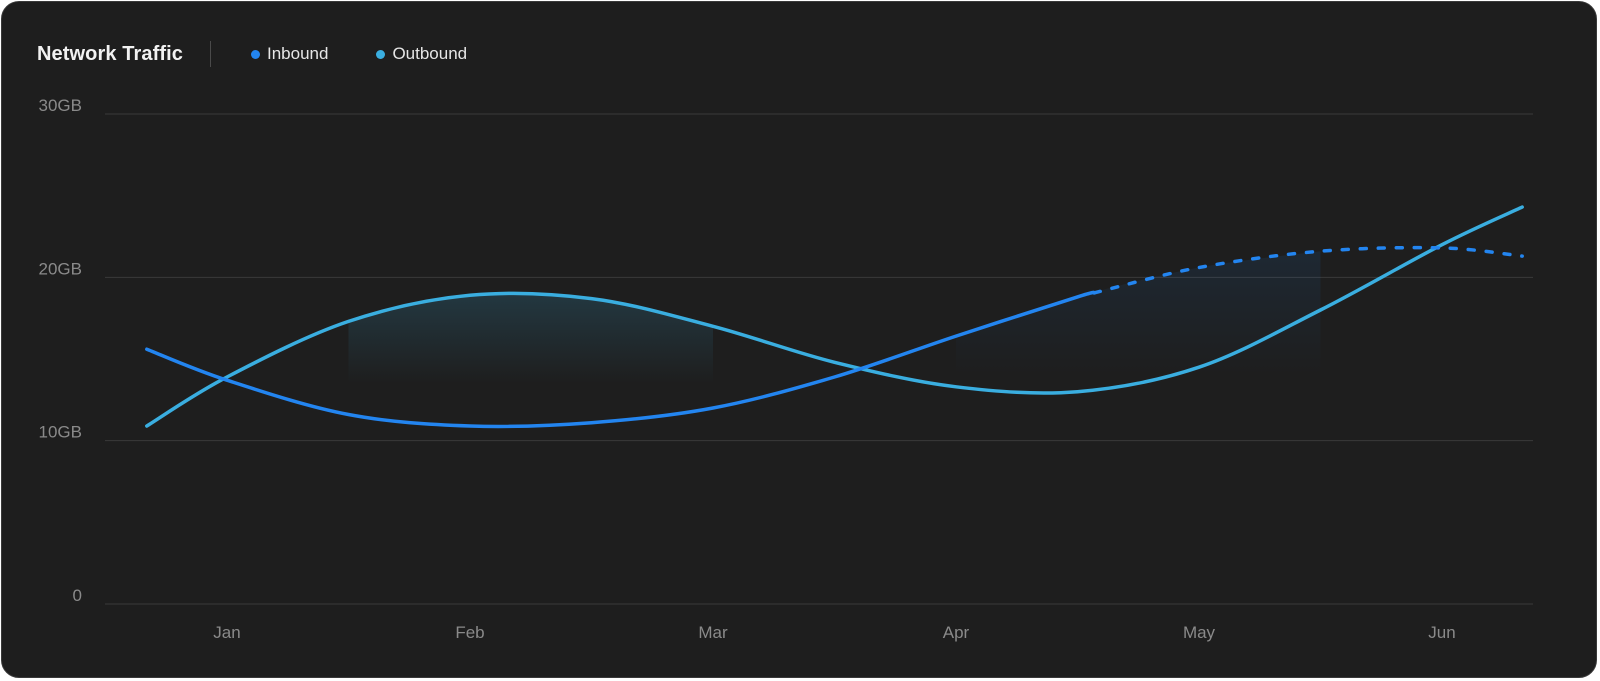  Describe the element at coordinates (1441, 632) in the screenshot. I see `x-tick-label: Jun` at that location.